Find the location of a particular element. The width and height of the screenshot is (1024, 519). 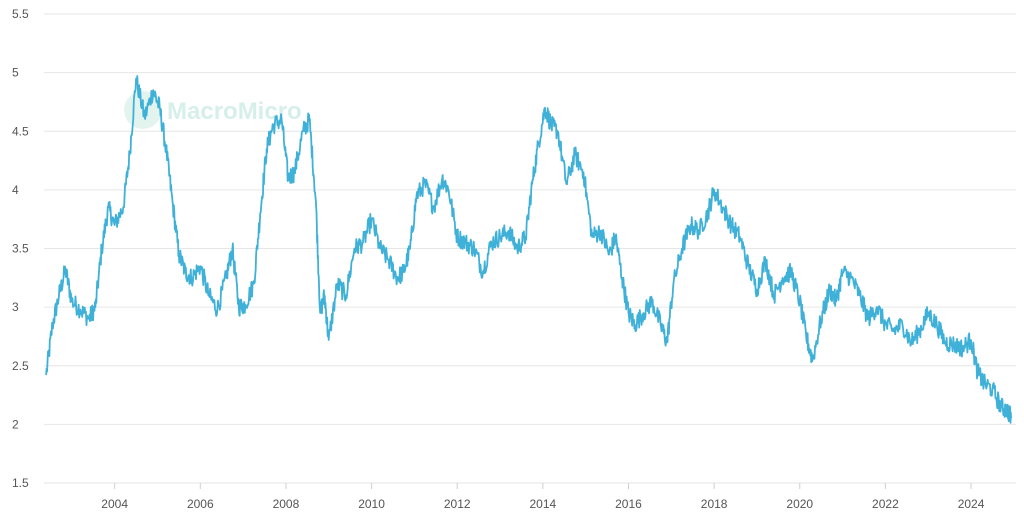

x-tick-label: 2022 is located at coordinates (885, 504).